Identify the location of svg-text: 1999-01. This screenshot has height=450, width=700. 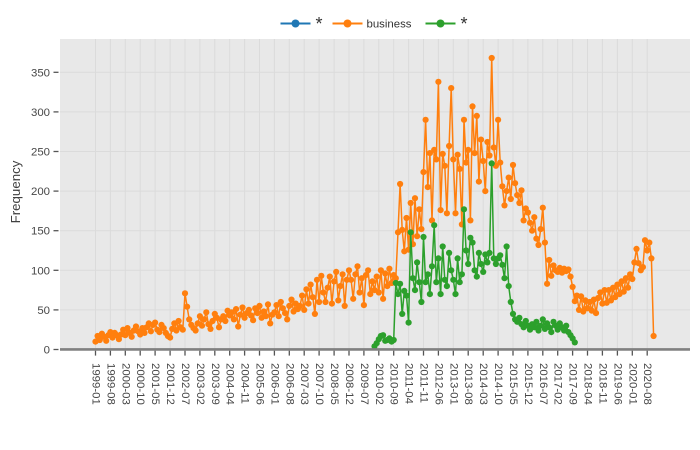
(96, 384).